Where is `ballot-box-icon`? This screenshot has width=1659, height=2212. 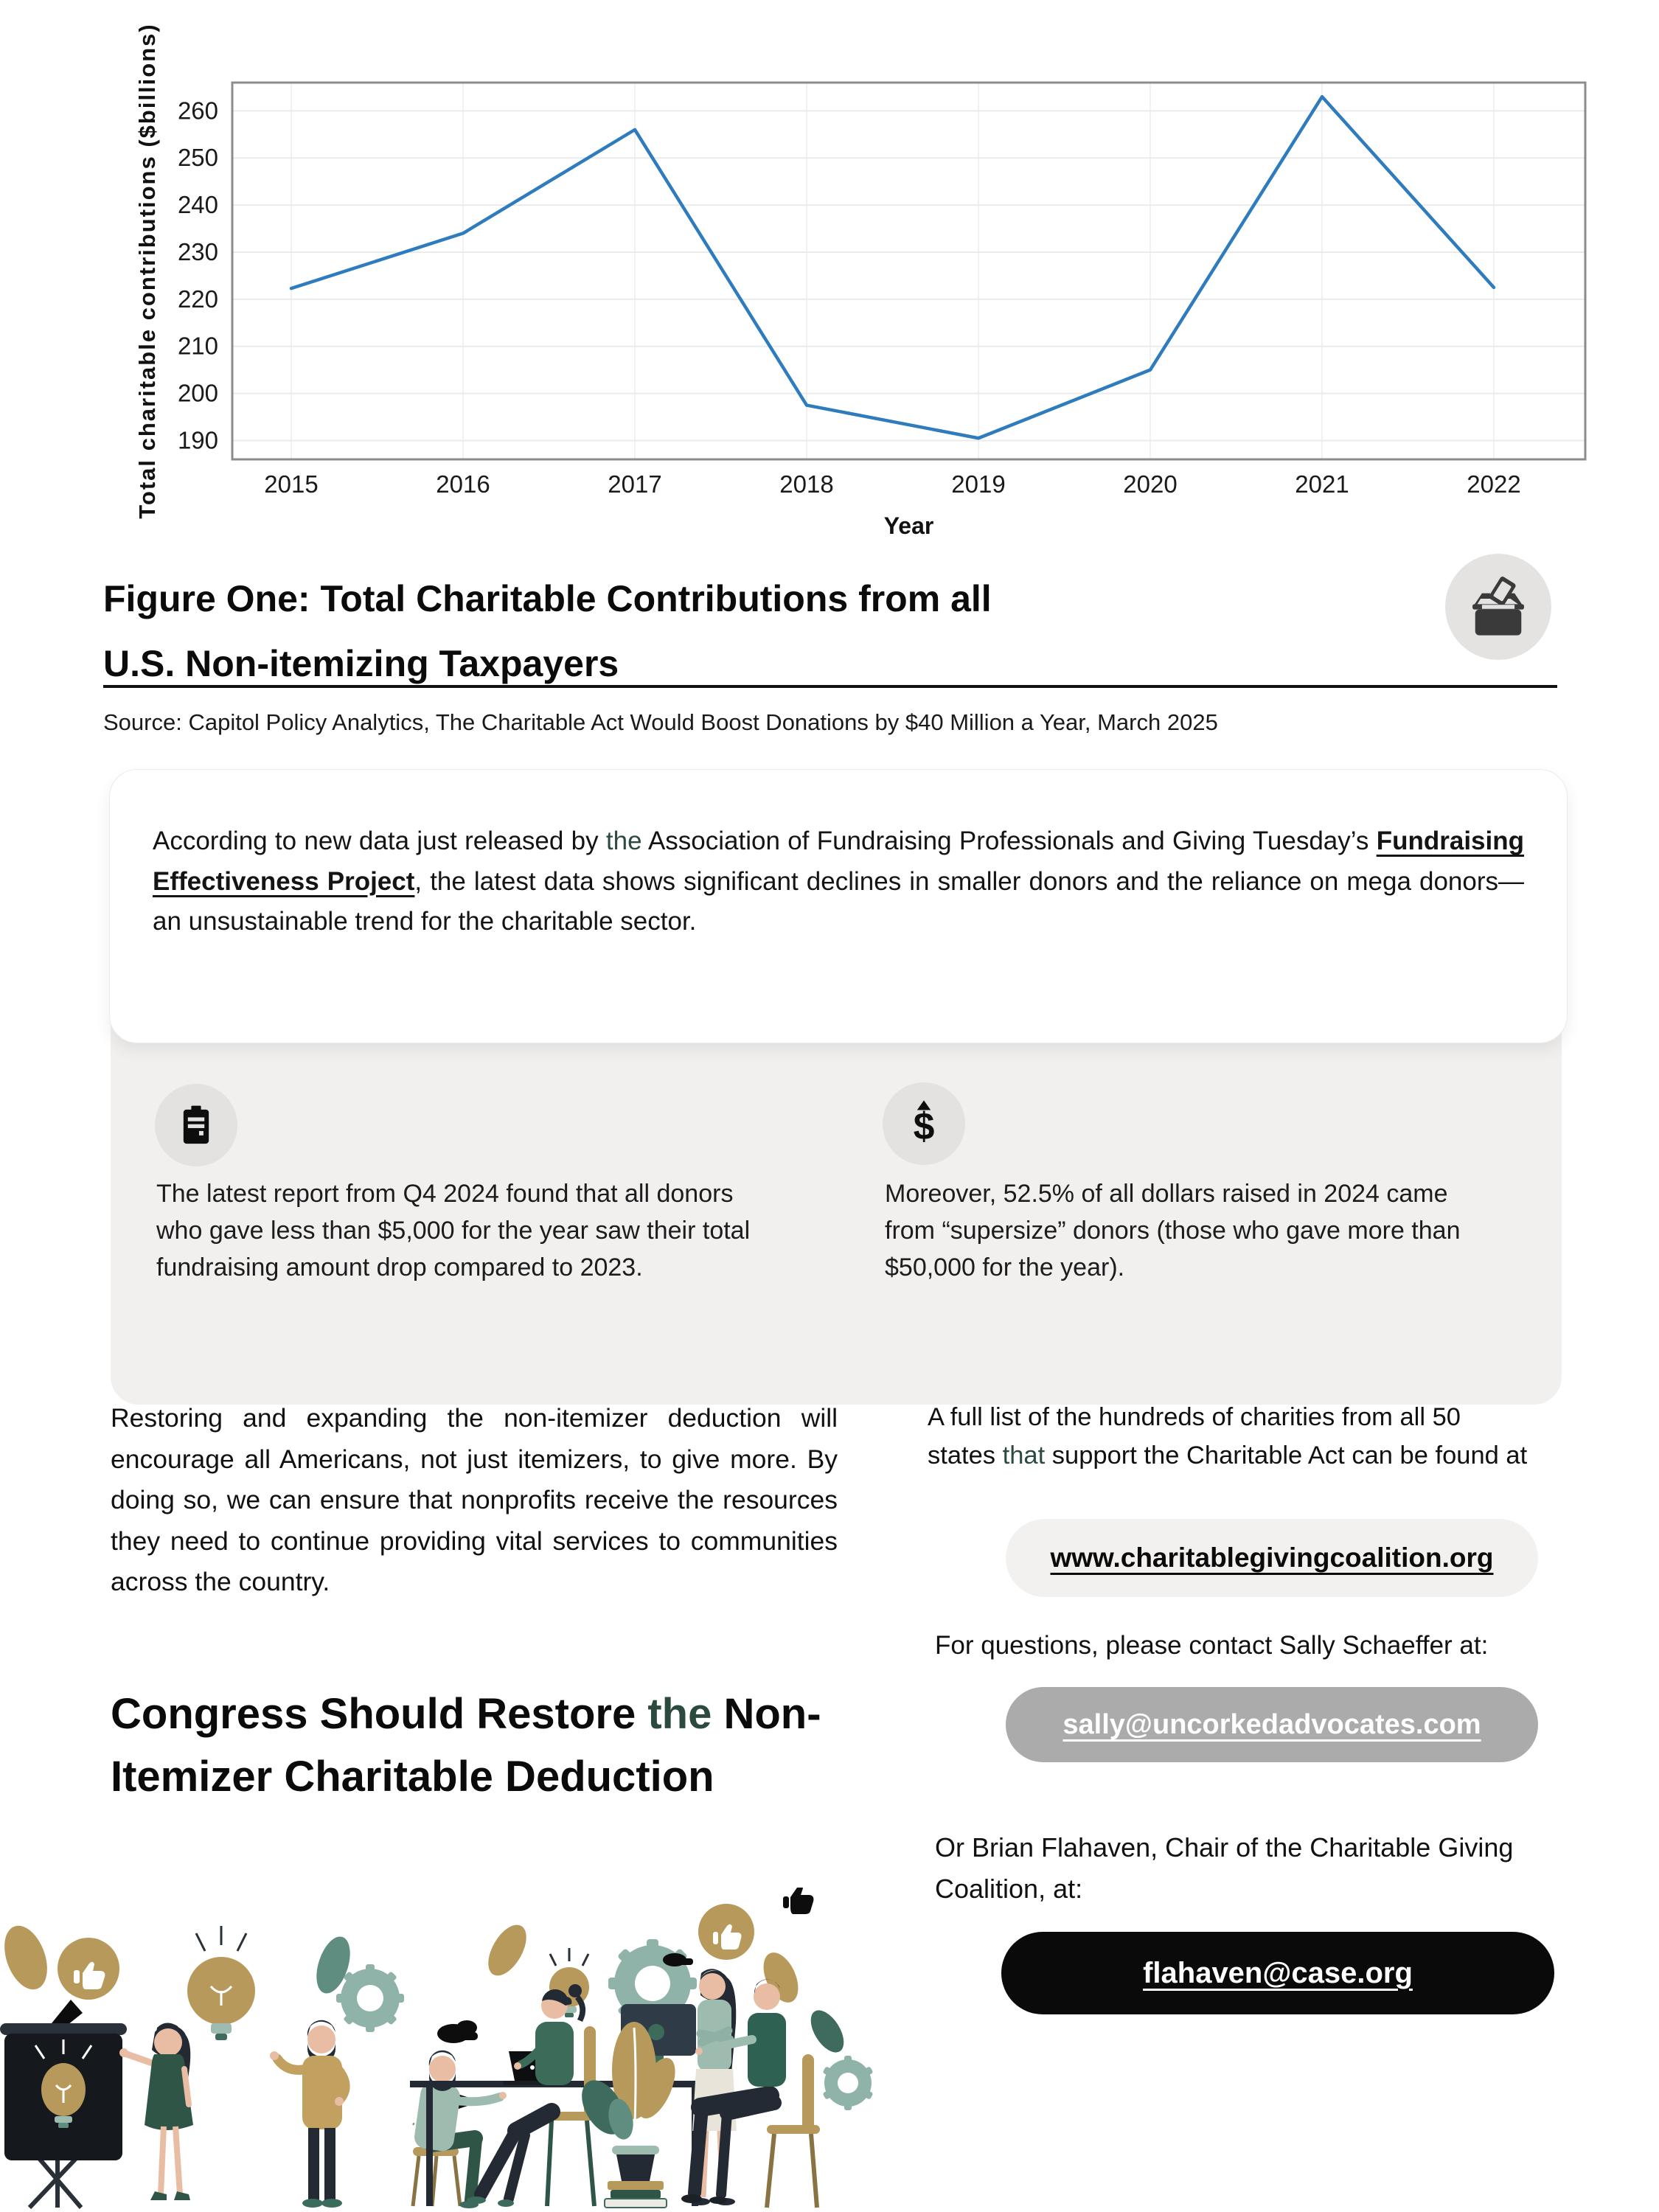
ballot-box-icon is located at coordinates (1498, 606).